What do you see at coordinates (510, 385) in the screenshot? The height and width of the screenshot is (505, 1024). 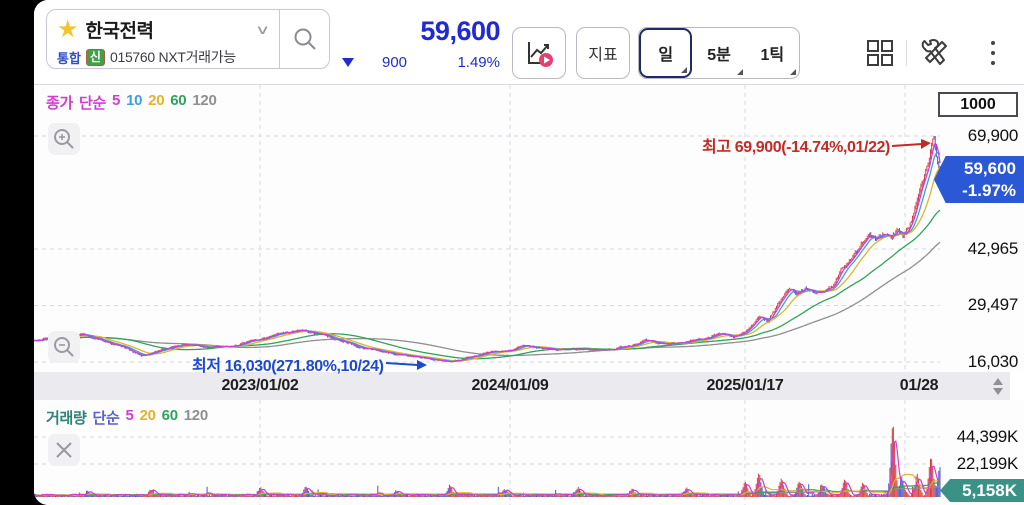 I see `x-axis-label-2: 2024/01/09` at bounding box center [510, 385].